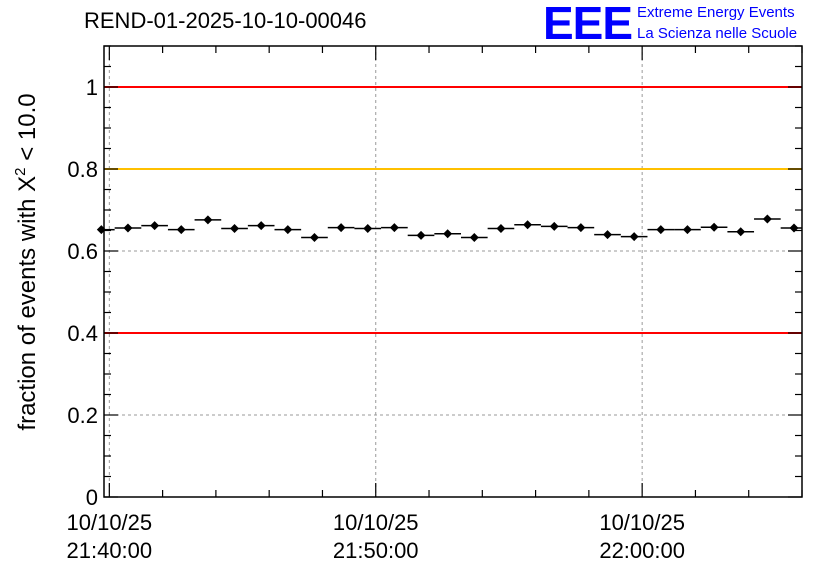 Image resolution: width=836 pixels, height=572 pixels. What do you see at coordinates (225, 20) in the screenshot?
I see `run-title: REND-01-2025-10-10-00046` at bounding box center [225, 20].